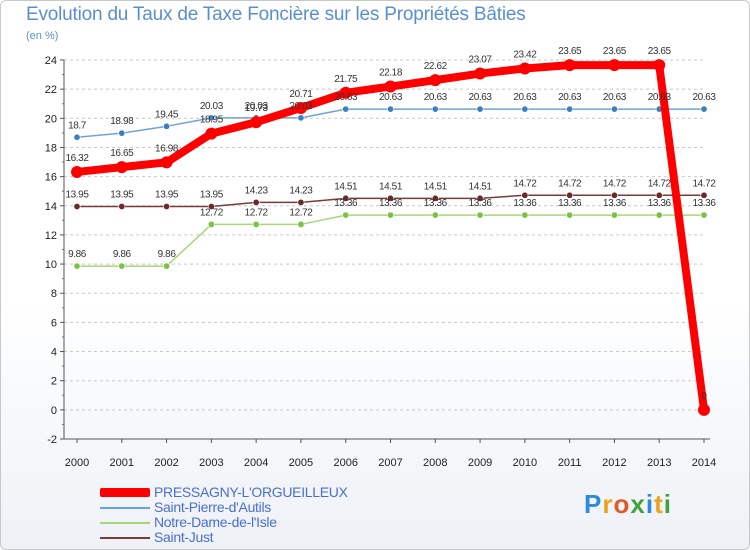  I want to click on data-label: 21.75, so click(346, 79).